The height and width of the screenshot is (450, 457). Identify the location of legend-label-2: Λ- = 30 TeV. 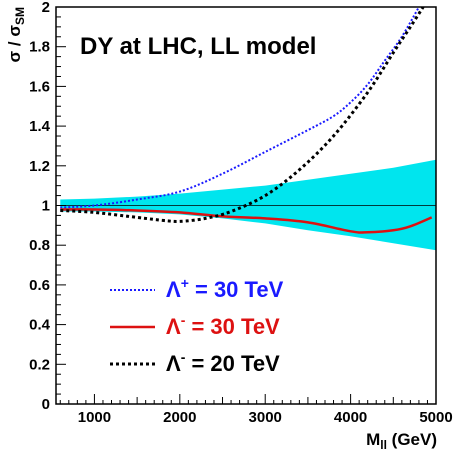
(223, 325).